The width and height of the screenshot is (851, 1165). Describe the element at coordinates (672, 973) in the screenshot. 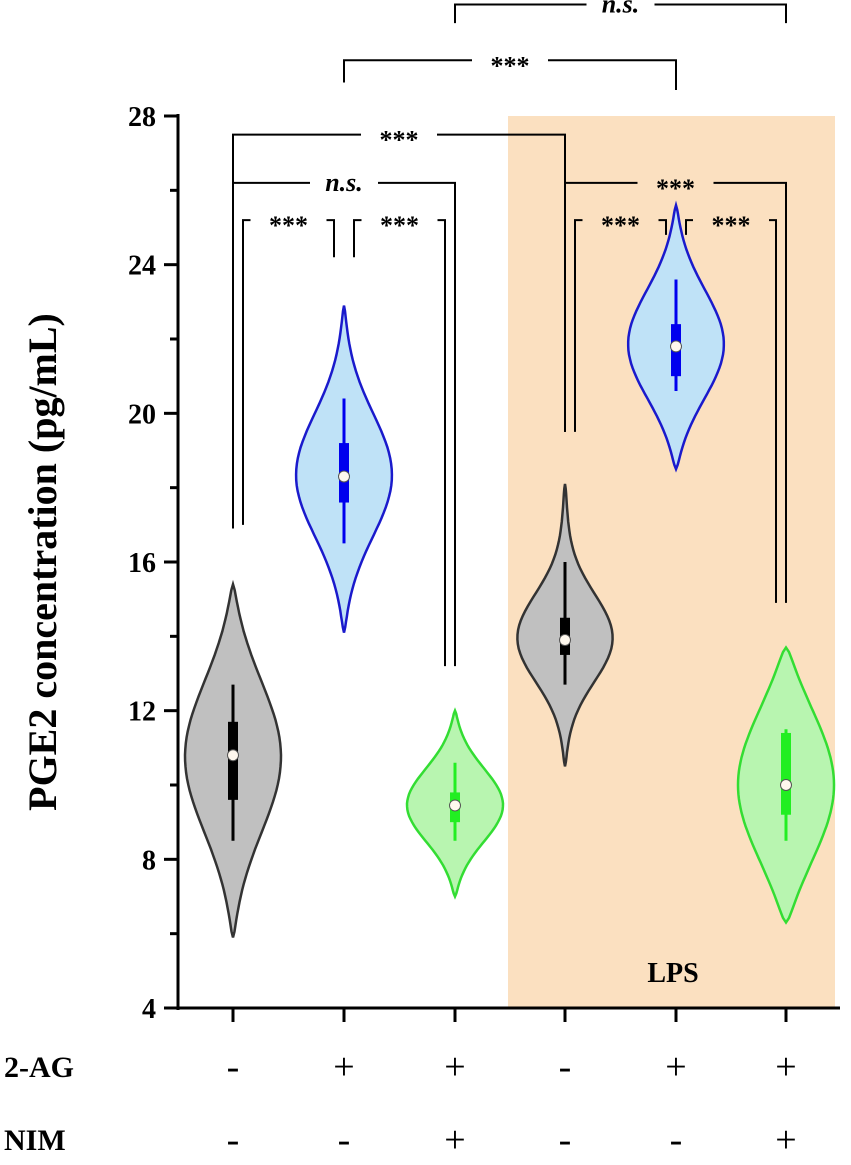

I see `lps-label: LPS` at that location.